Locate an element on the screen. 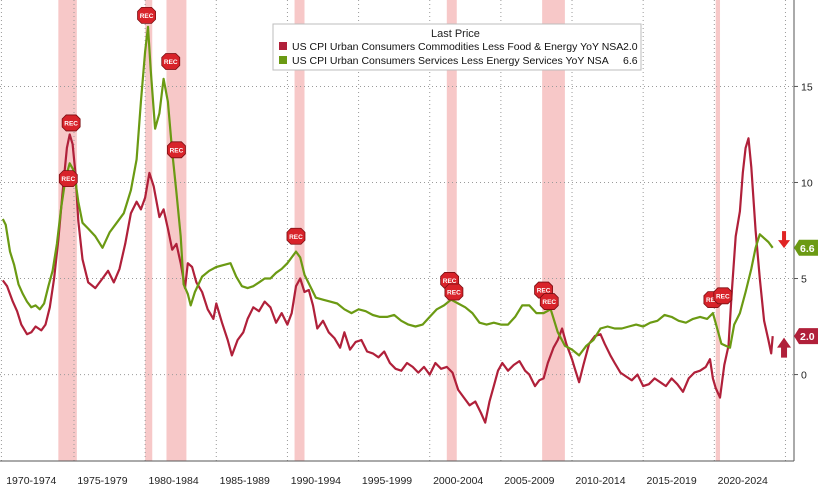 Image resolution: width=818 pixels, height=494 pixels. x-tick-label: 2005-2009 is located at coordinates (529, 481).